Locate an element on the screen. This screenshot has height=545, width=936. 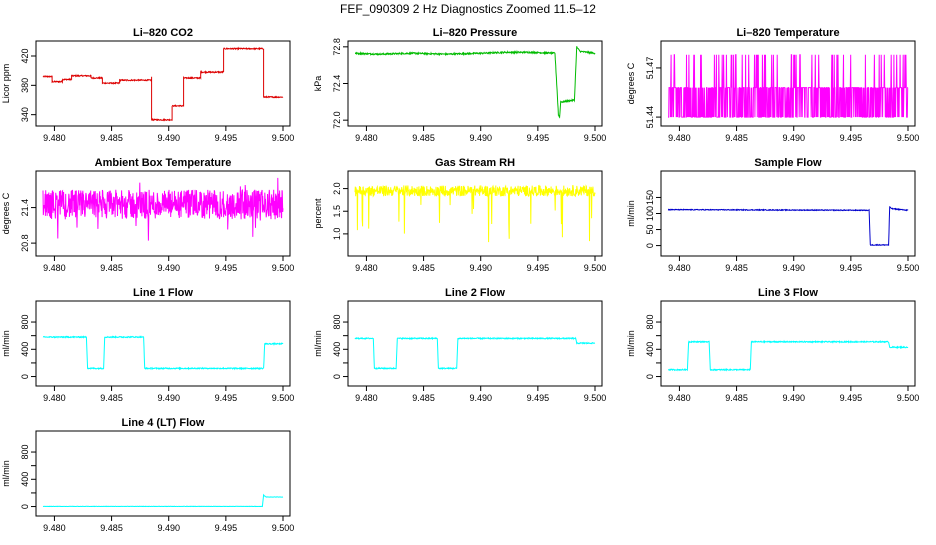
panel-8-xtick-label: 9.485 is located at coordinates (423, 398).